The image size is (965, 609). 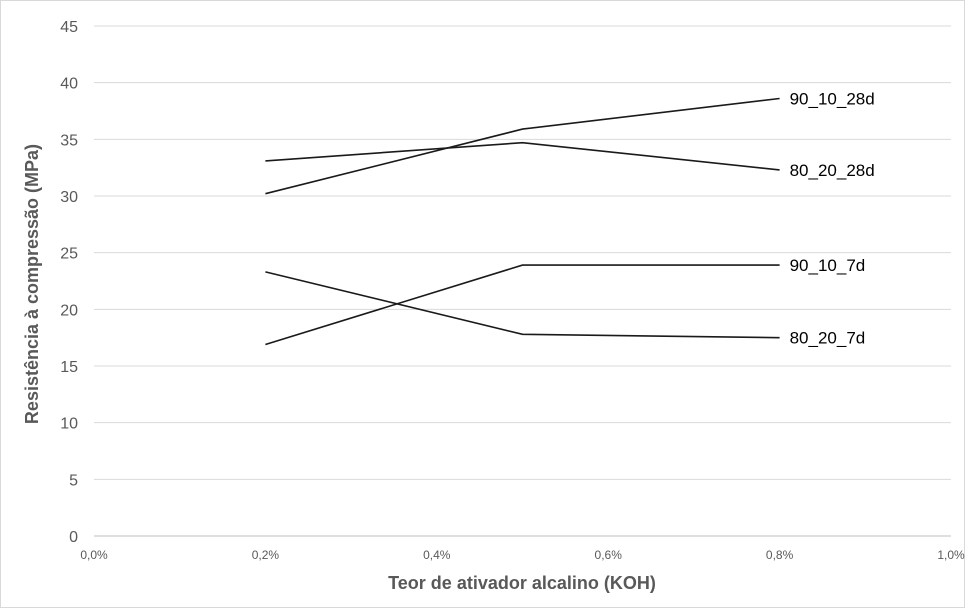 What do you see at coordinates (94, 555) in the screenshot?
I see `x-tick-label: 0,0%` at bounding box center [94, 555].